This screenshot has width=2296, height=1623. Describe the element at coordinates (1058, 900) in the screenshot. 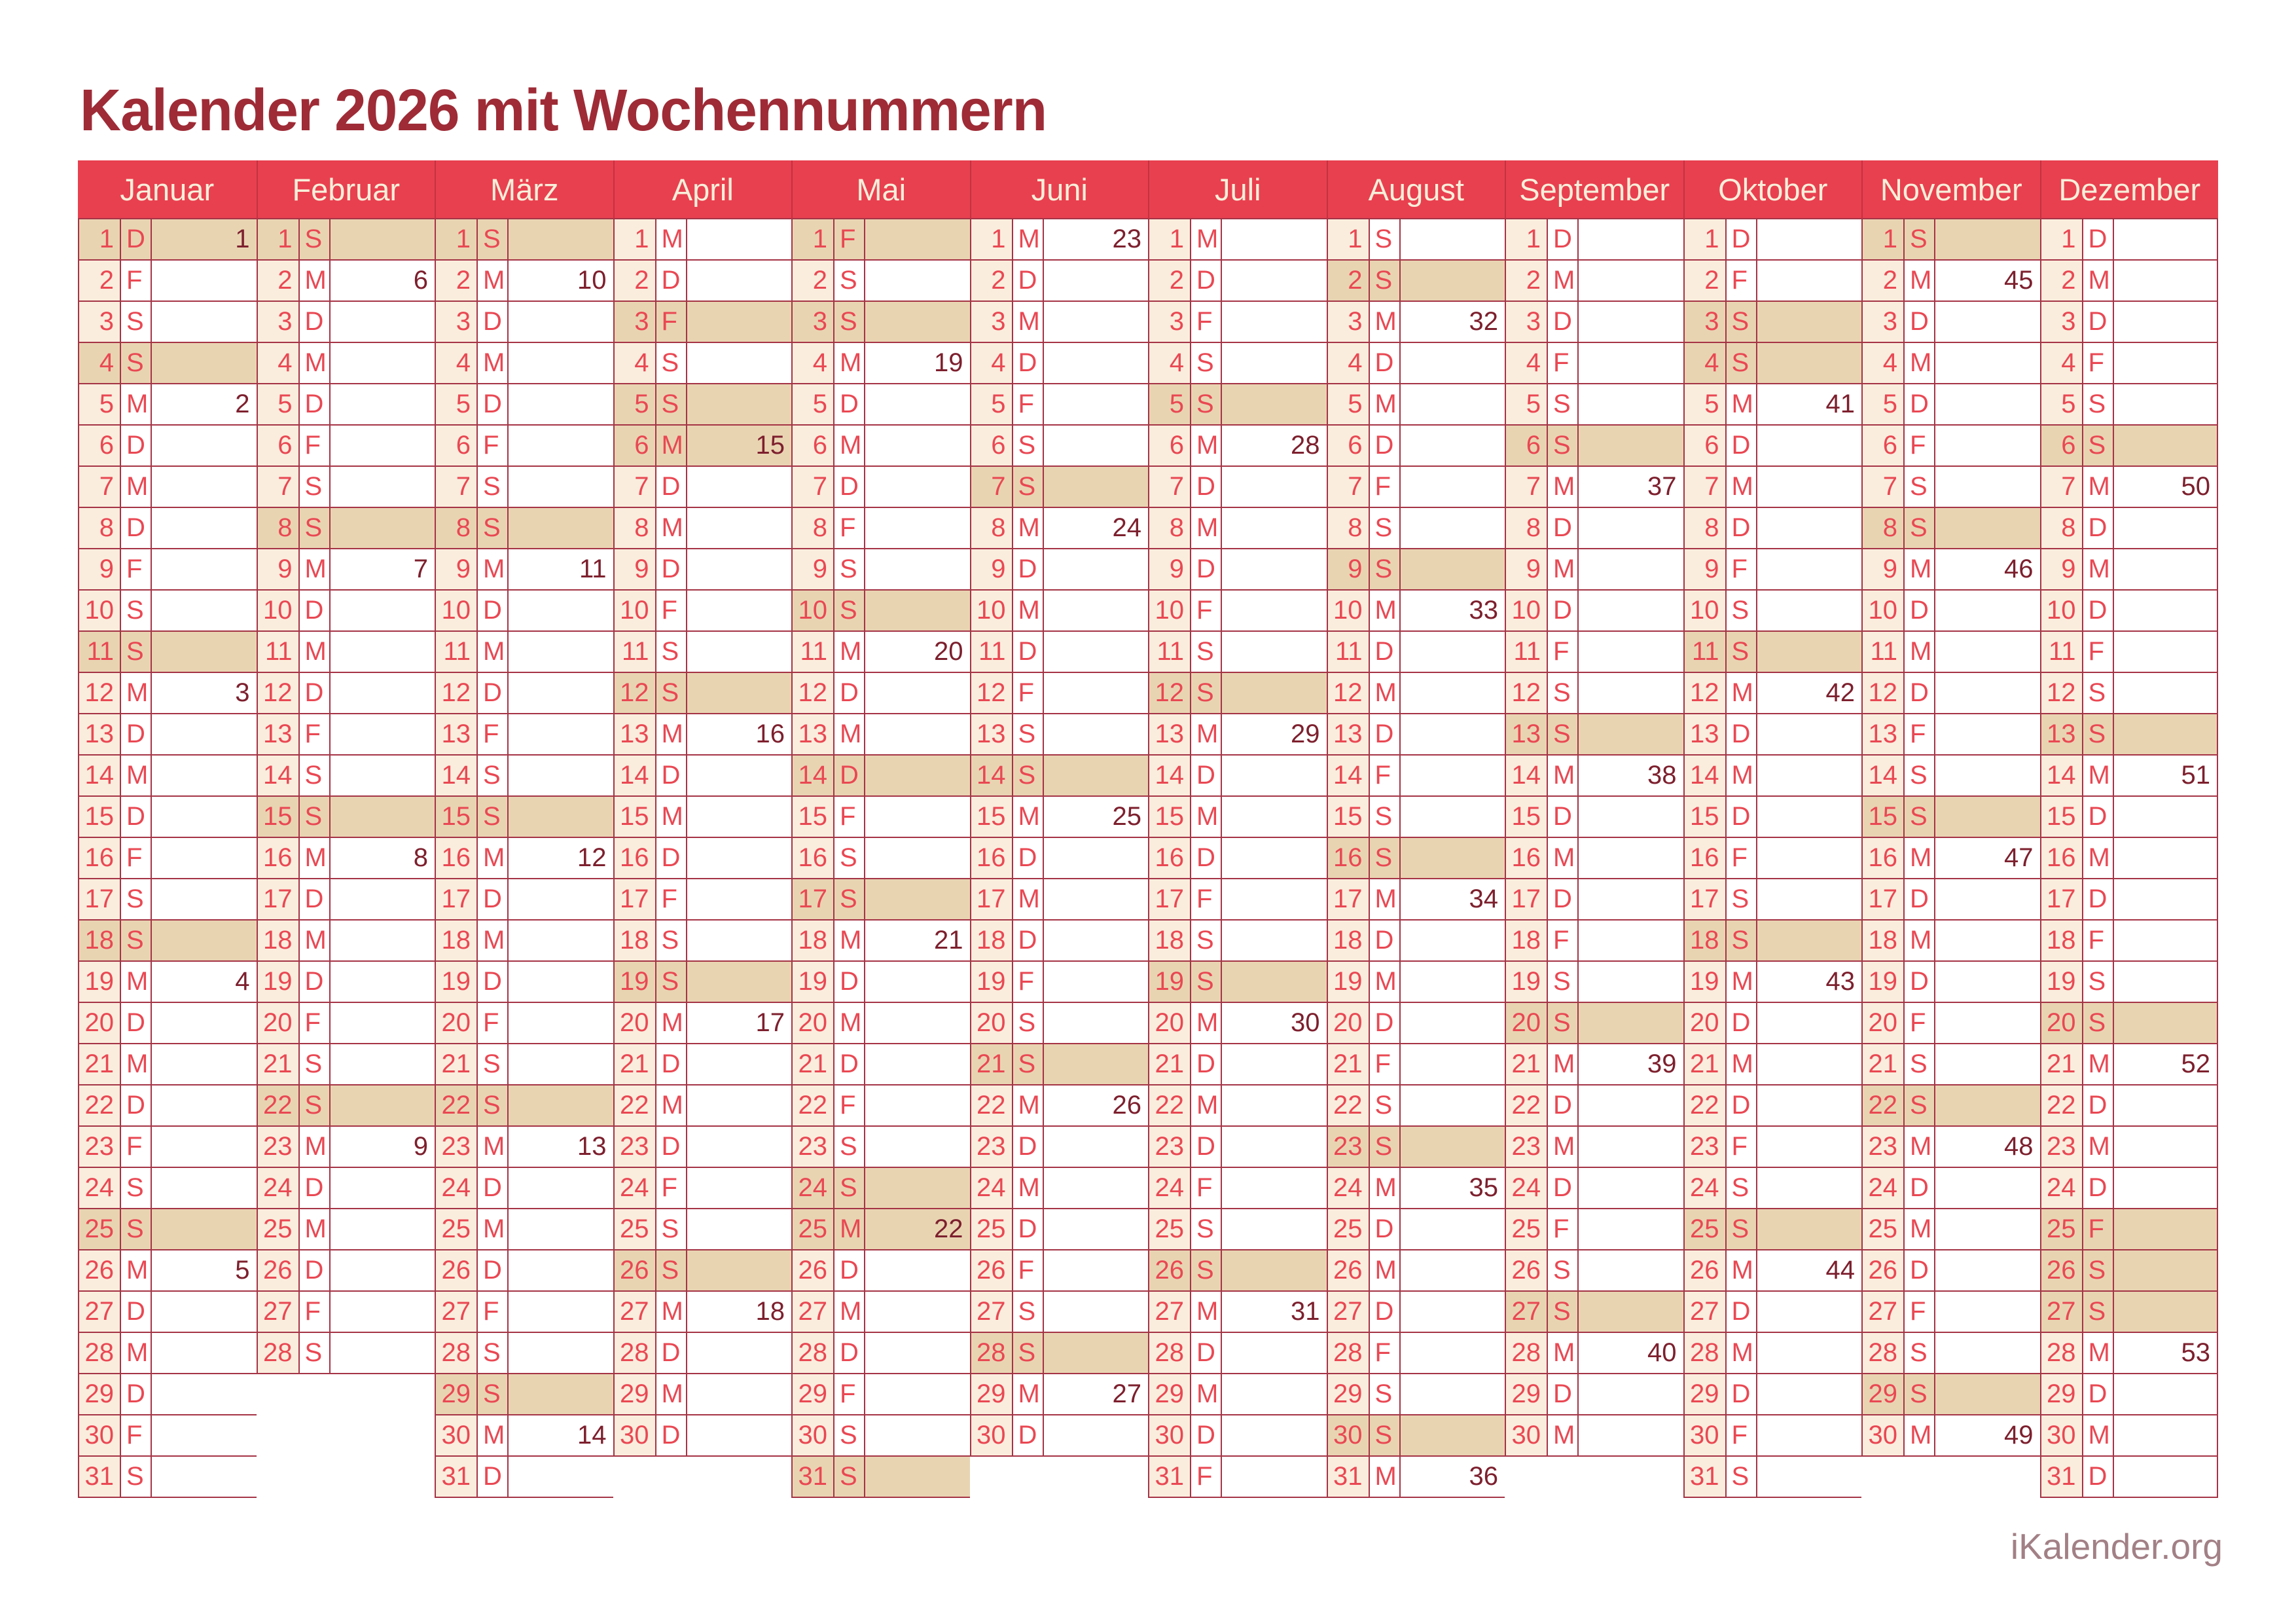

I see `day-row: 17 M` at that location.